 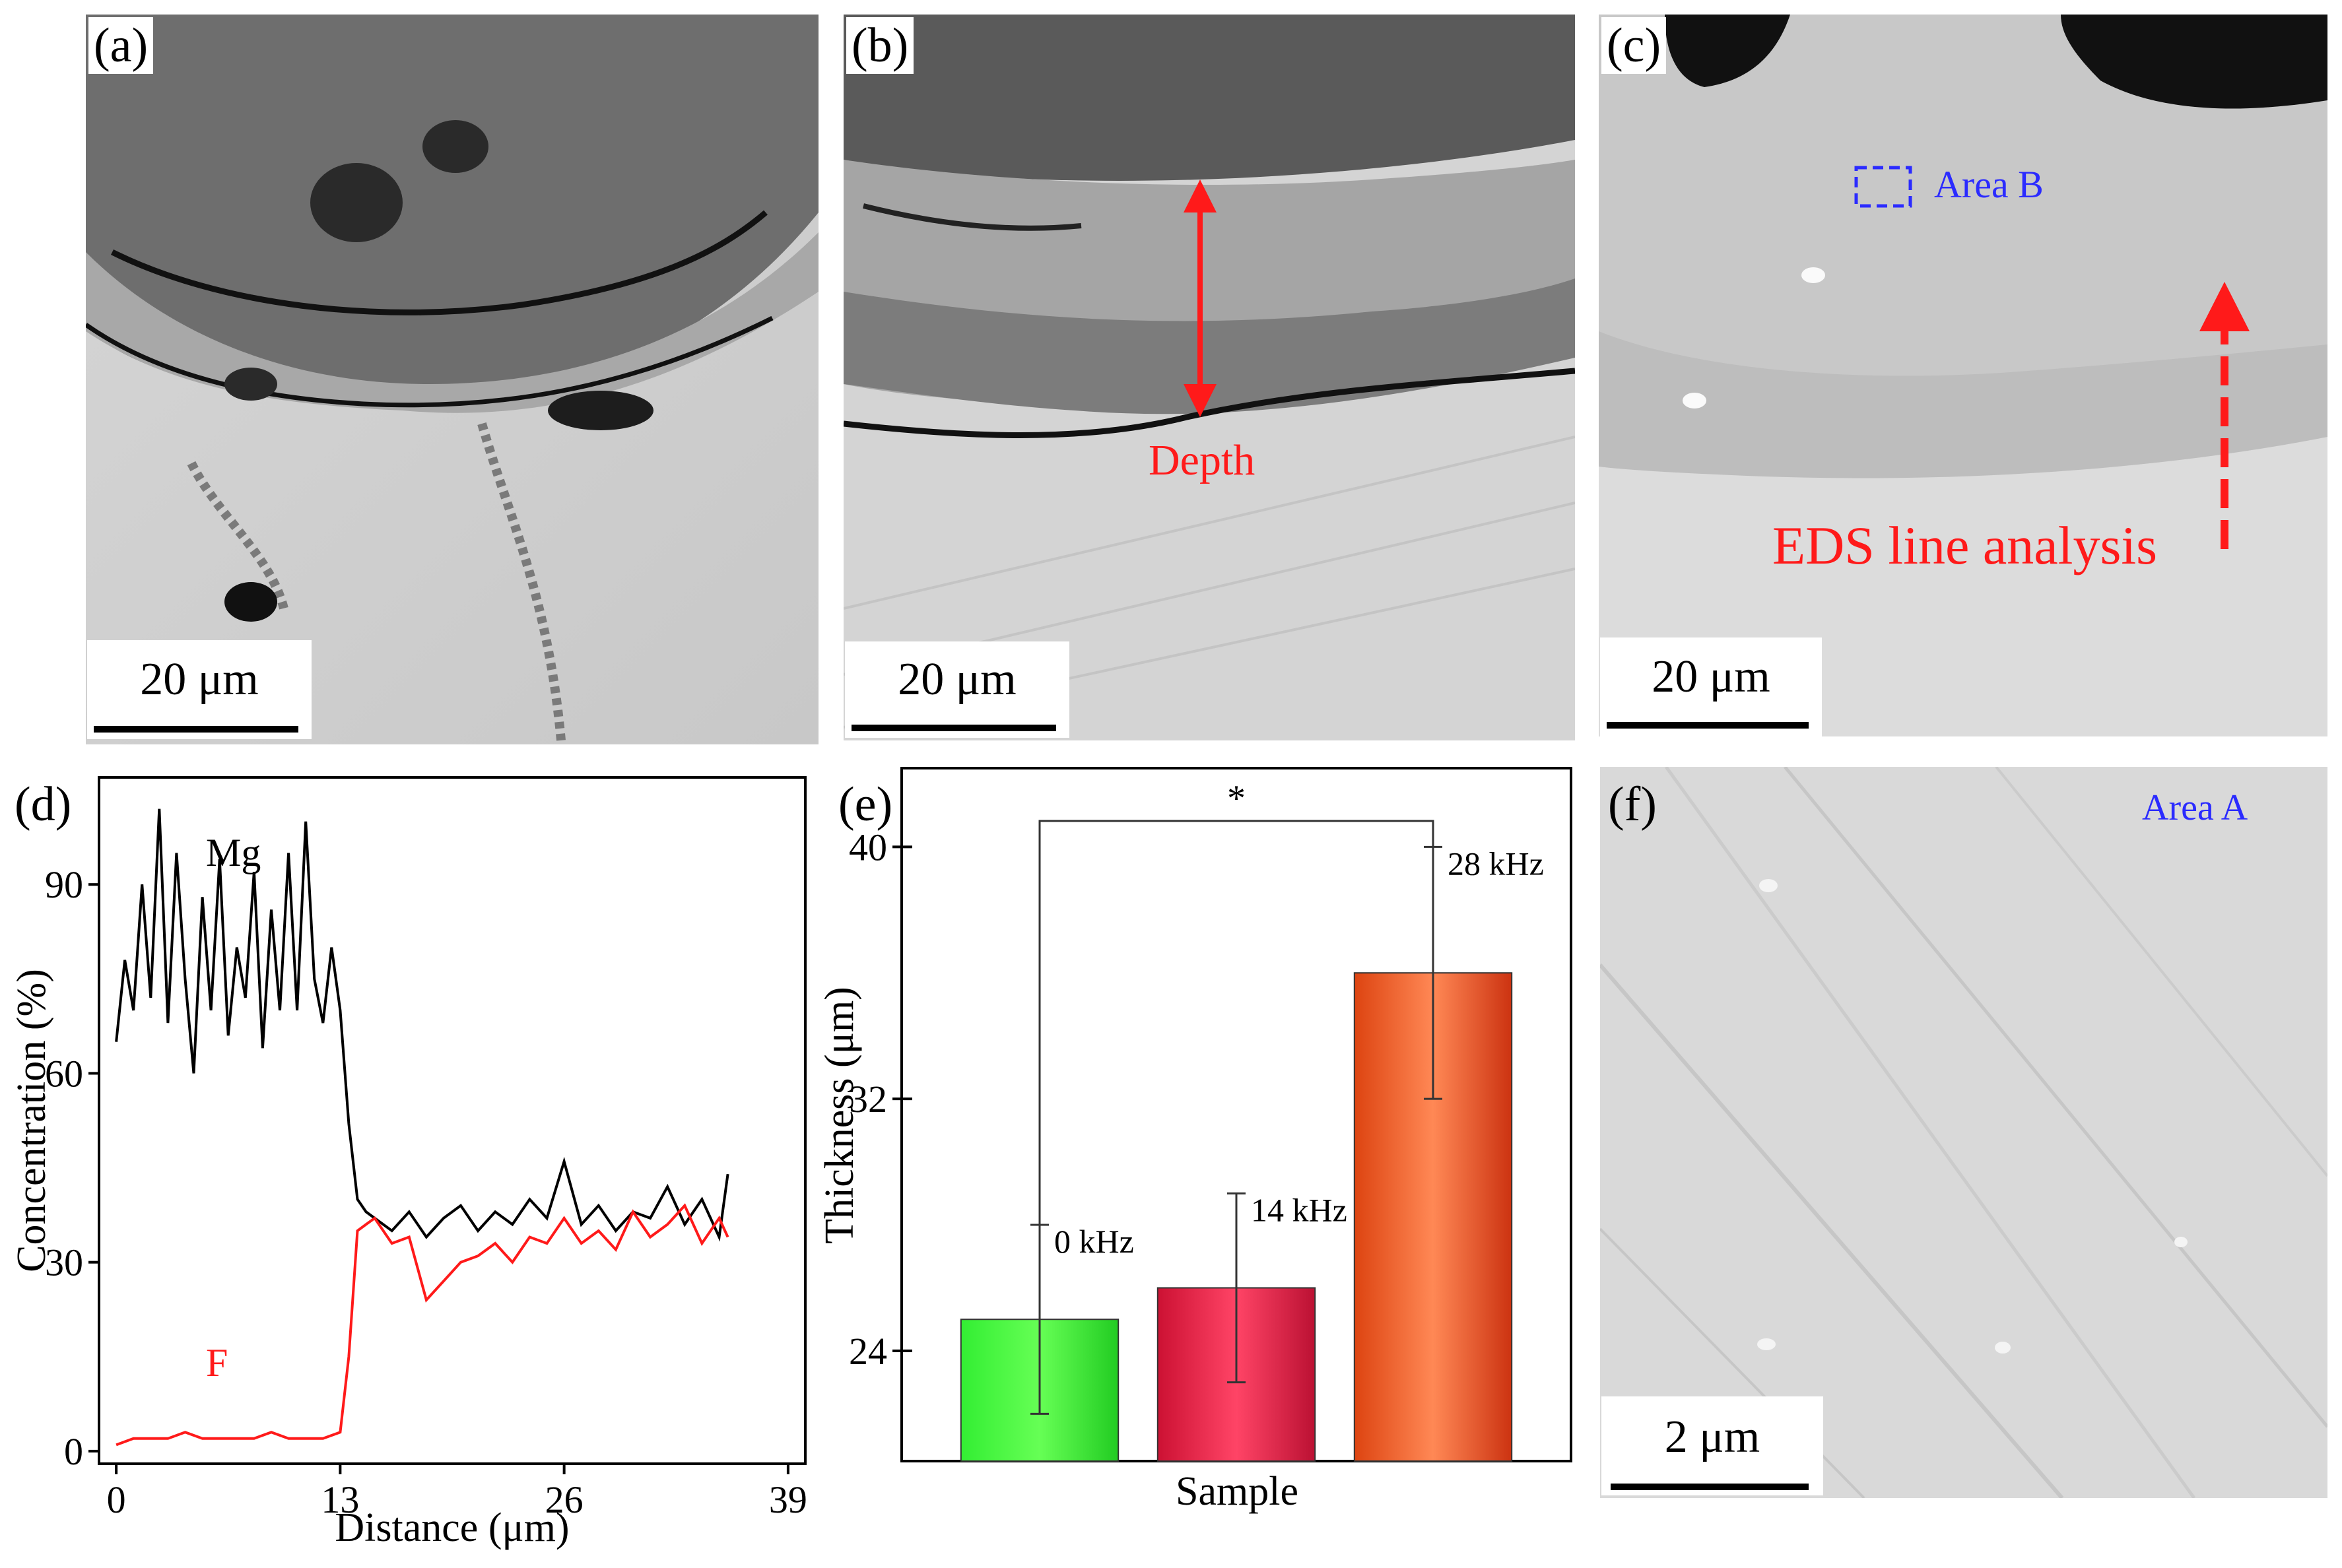 I want to click on sem-texture-a, so click(x=452, y=380).